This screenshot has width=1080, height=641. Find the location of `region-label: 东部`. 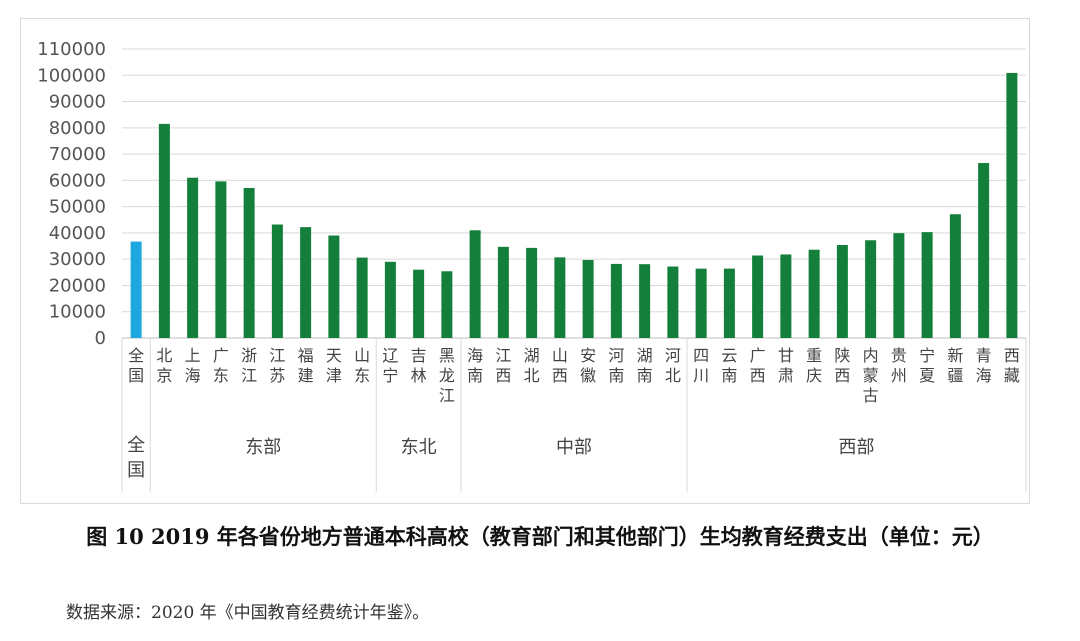

region-label: 东部 is located at coordinates (263, 447).